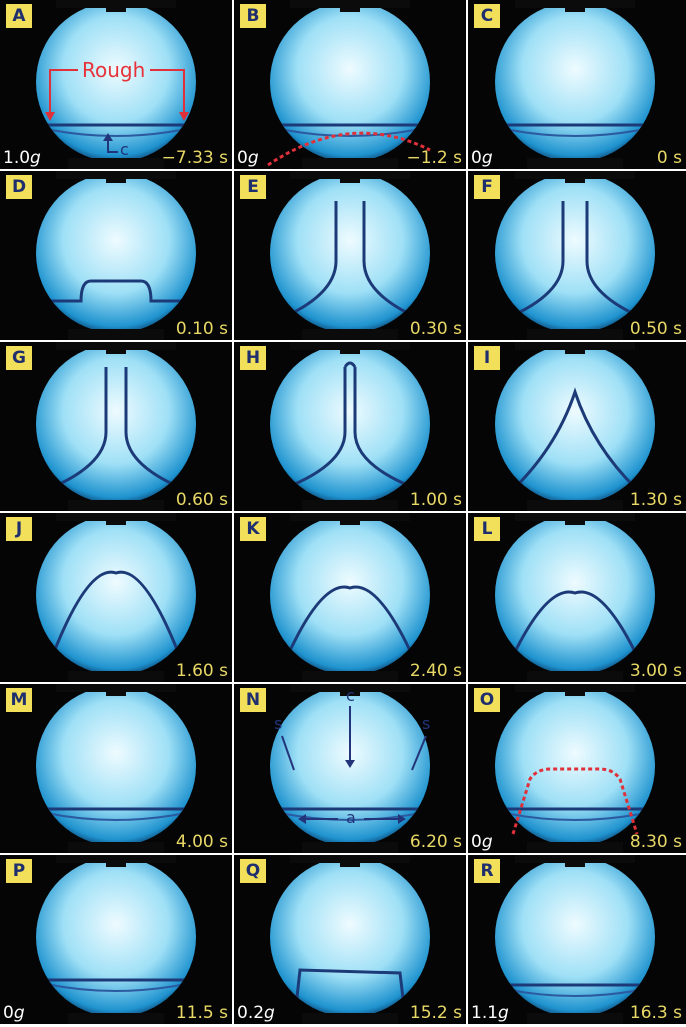 This screenshot has width=686, height=1027. What do you see at coordinates (194, 158) in the screenshot?
I see `time-label: −7.33 s` at bounding box center [194, 158].